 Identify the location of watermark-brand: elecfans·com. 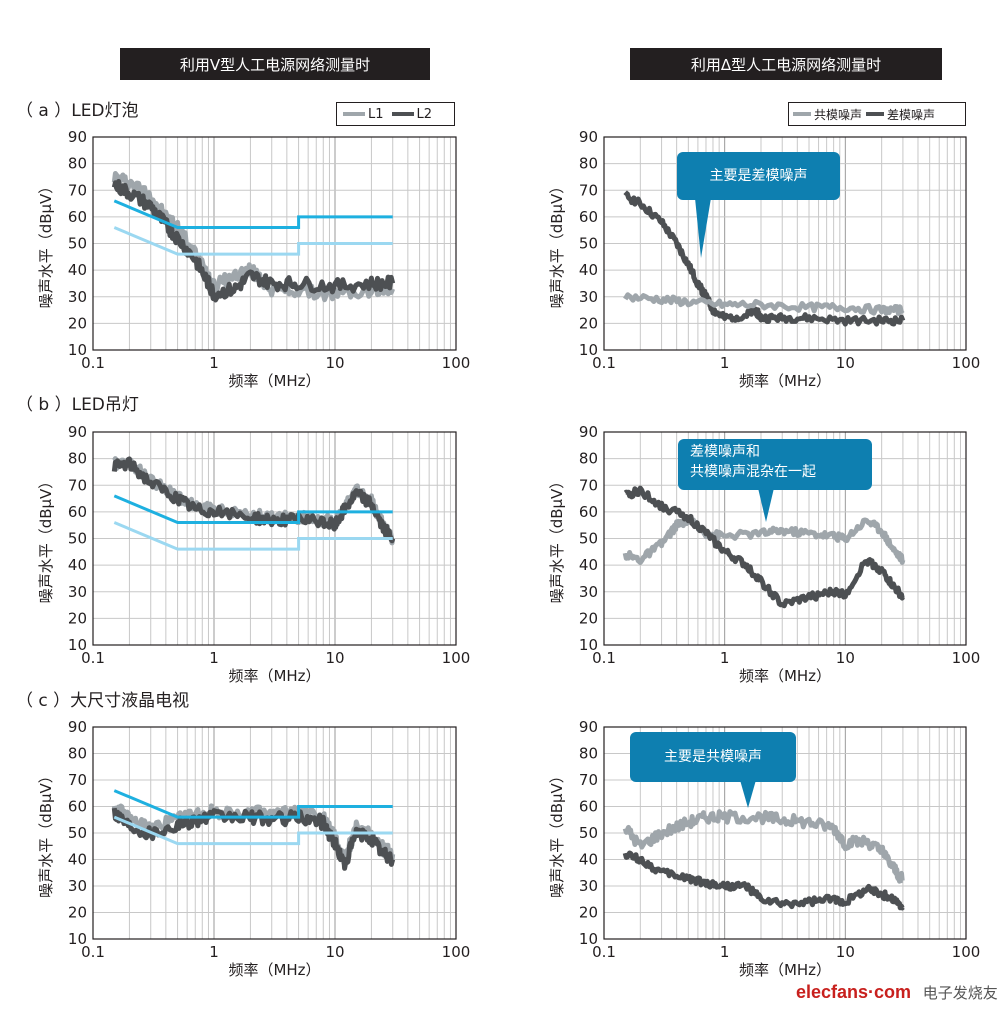
(854, 992).